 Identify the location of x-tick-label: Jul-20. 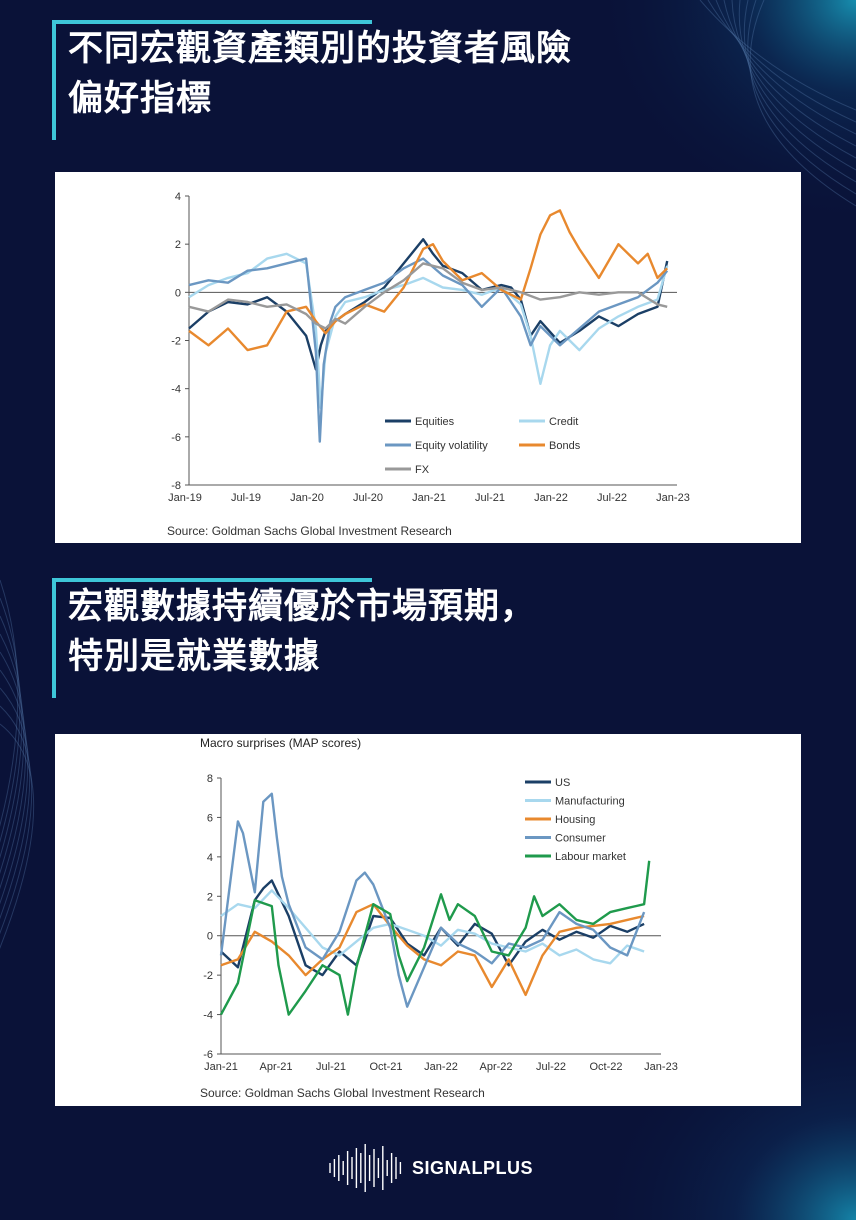
(368, 498).